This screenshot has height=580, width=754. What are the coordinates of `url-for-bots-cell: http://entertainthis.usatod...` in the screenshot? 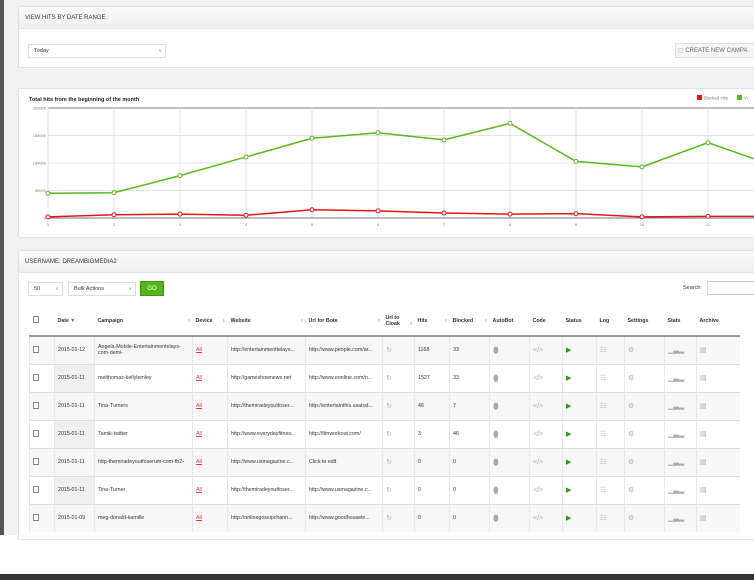 It's located at (344, 405).